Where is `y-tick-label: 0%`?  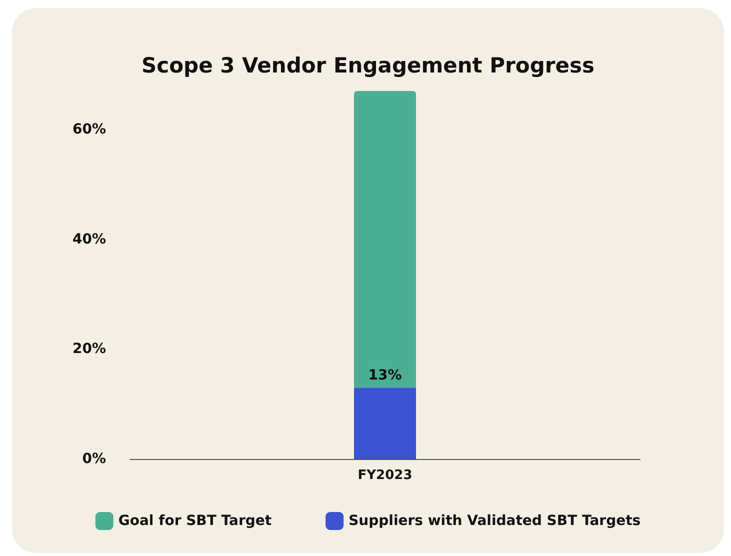 y-tick-label: 0% is located at coordinates (94, 459).